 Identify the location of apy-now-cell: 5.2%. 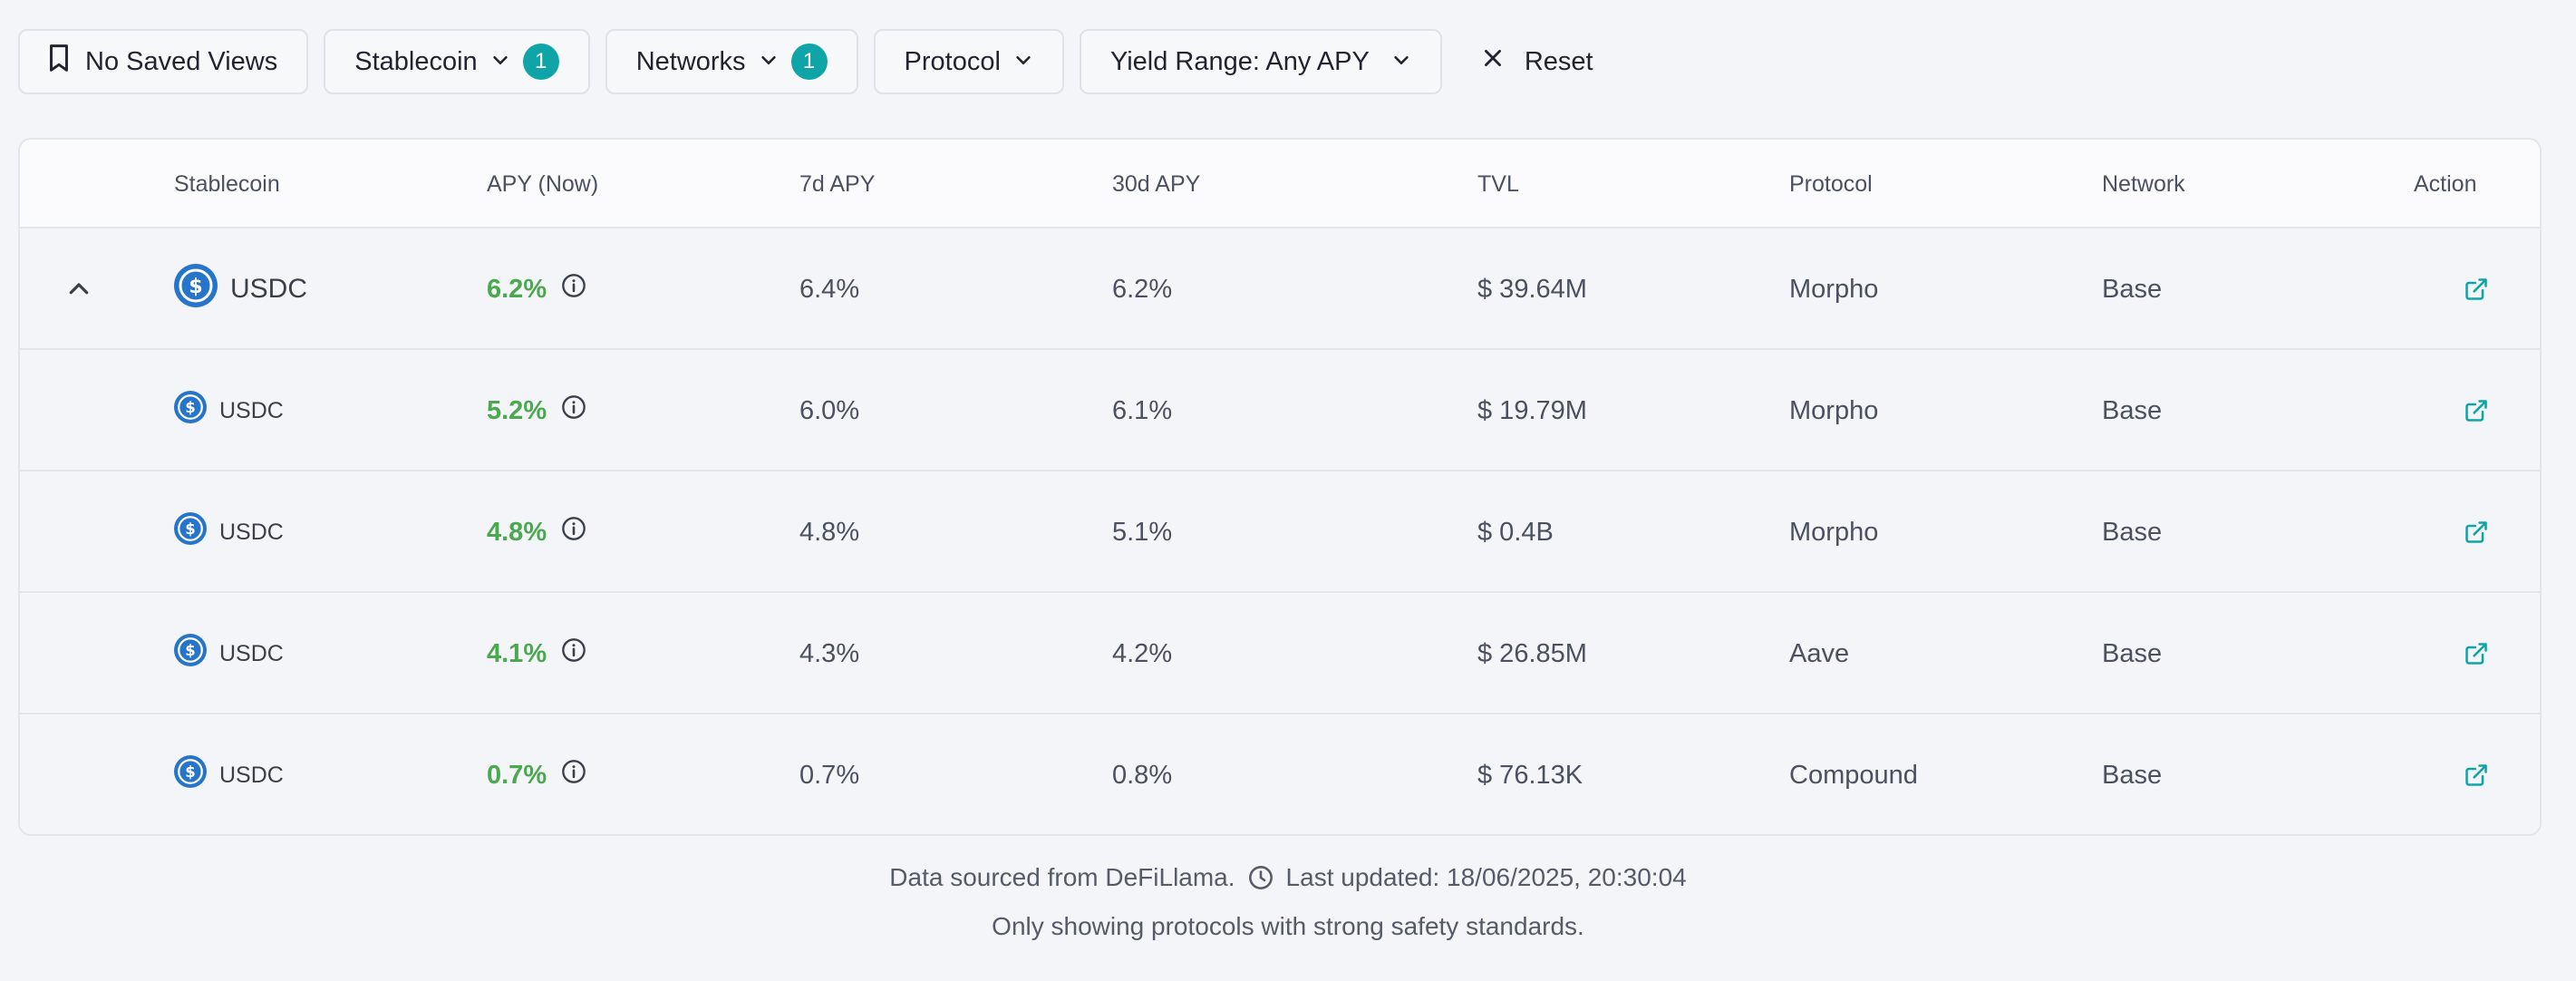
(536, 410).